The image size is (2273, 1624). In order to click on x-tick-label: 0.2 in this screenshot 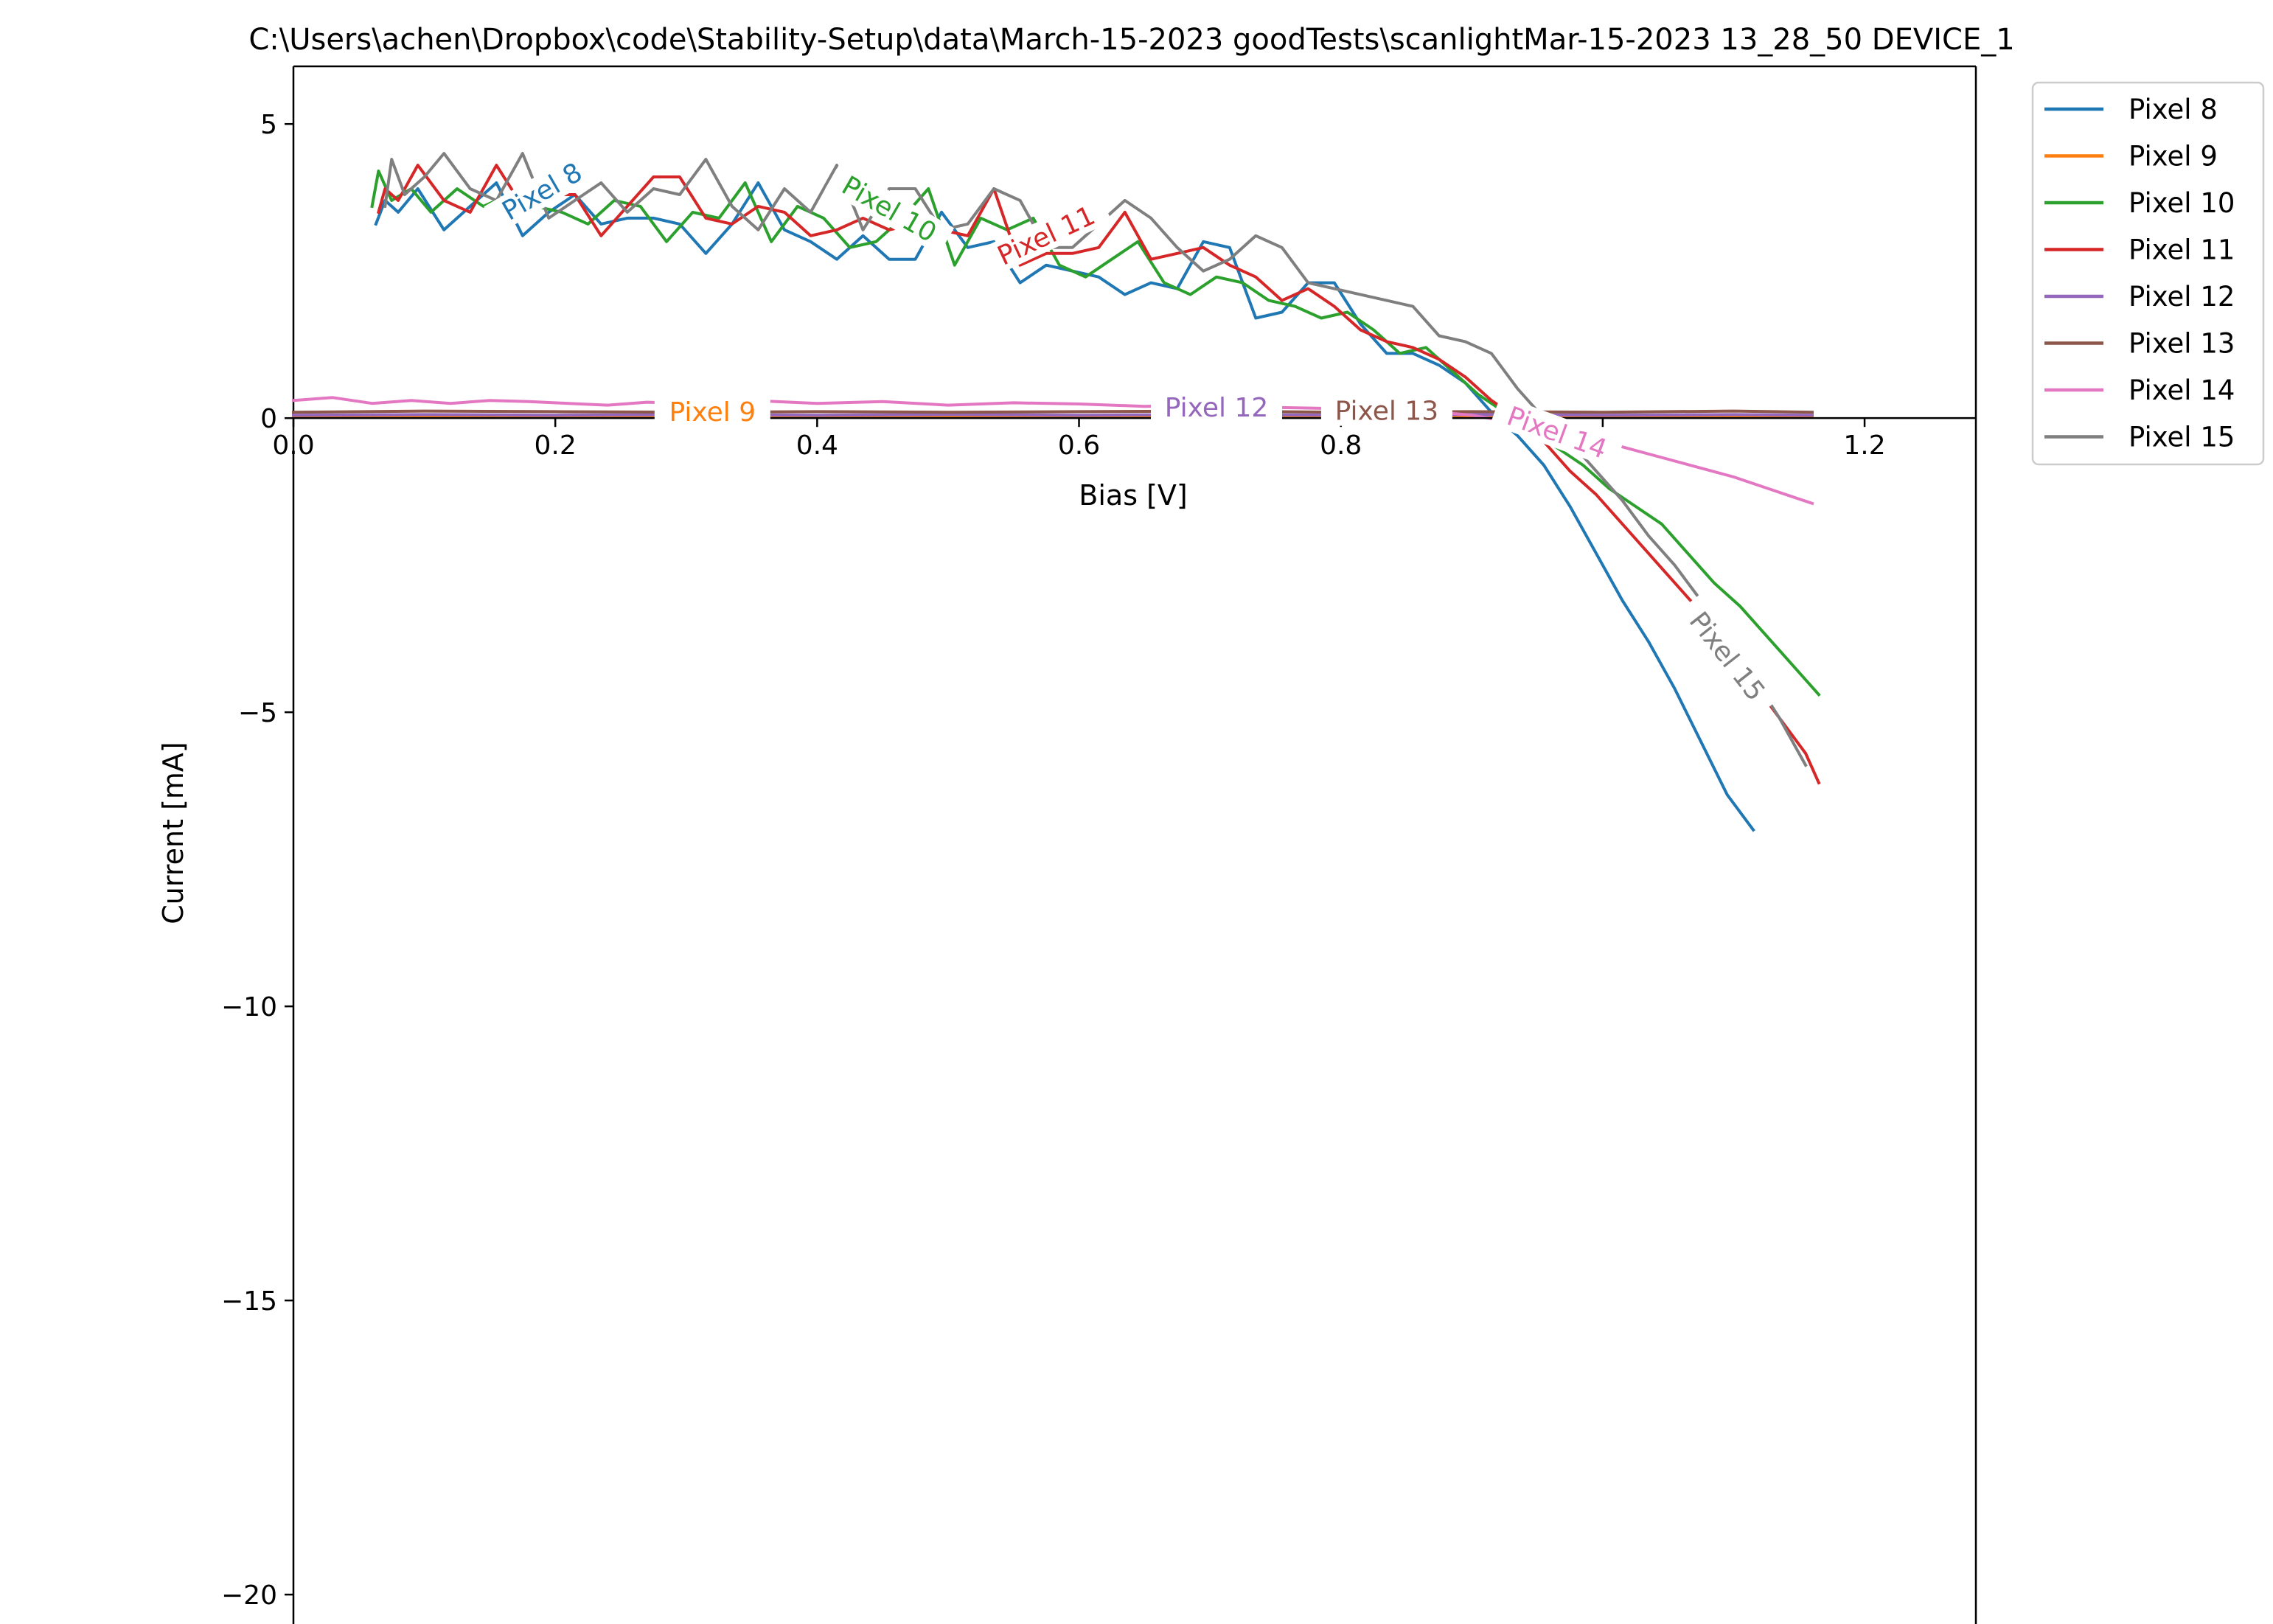, I will do `click(556, 446)`.